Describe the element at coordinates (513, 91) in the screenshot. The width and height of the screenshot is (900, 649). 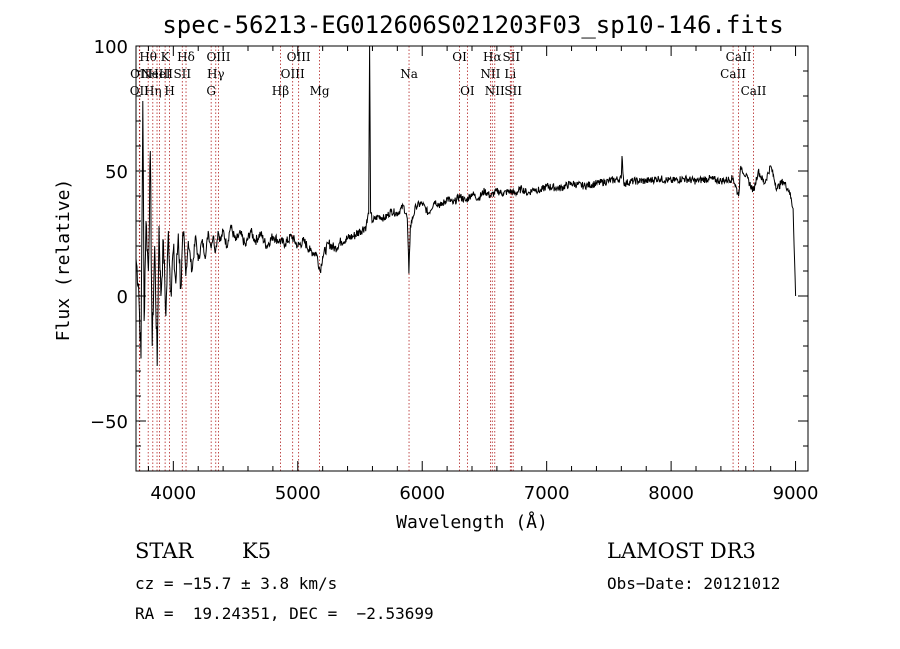
I see `line-label-25: SII` at that location.